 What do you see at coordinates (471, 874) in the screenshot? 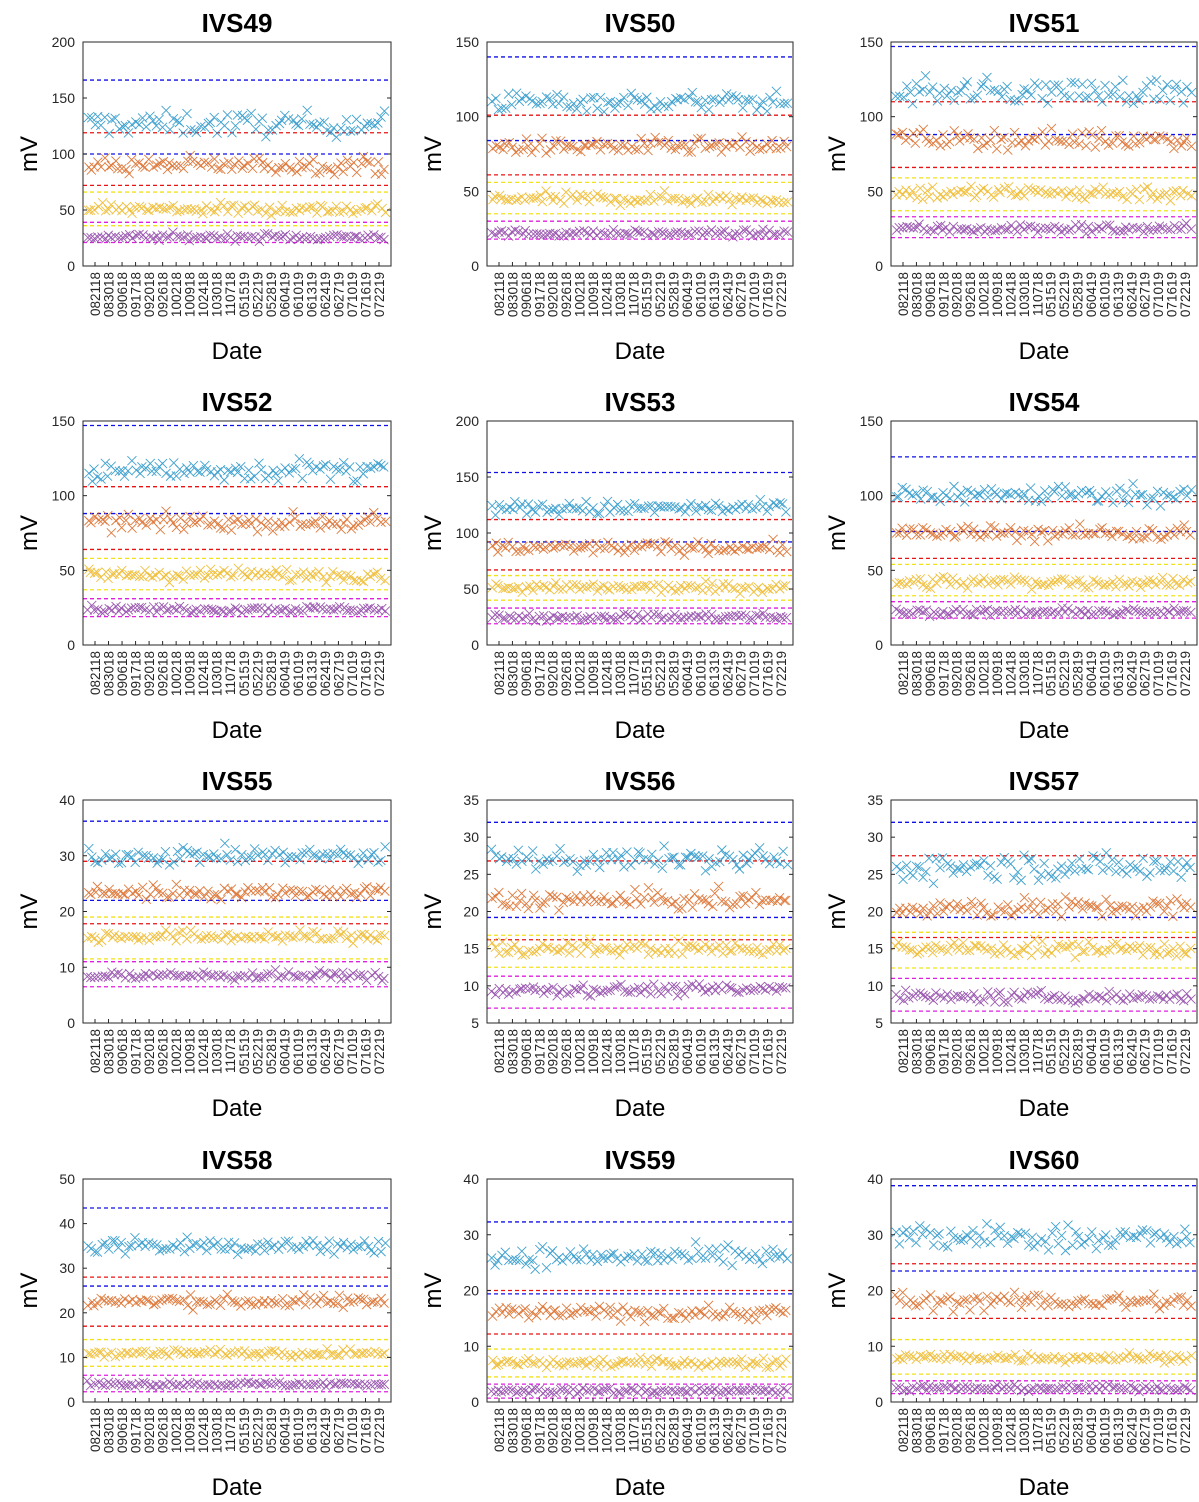
I see `y-tick-label: 25` at bounding box center [471, 874].